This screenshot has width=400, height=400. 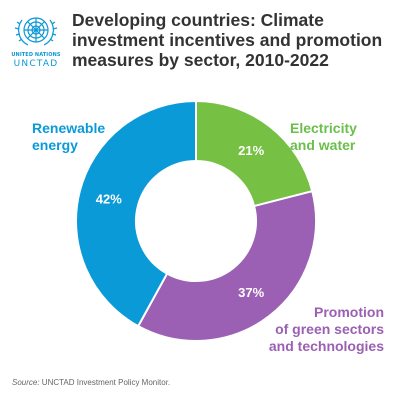 I want to click on category-label-line: Electricity, so click(x=323, y=128).